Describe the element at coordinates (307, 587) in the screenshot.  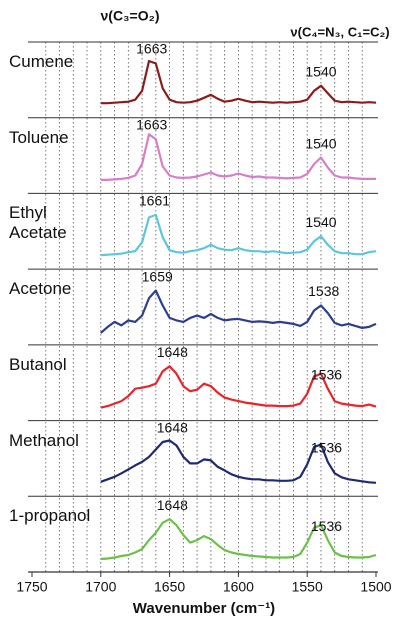
I see `x-tick-label: 1550` at that location.